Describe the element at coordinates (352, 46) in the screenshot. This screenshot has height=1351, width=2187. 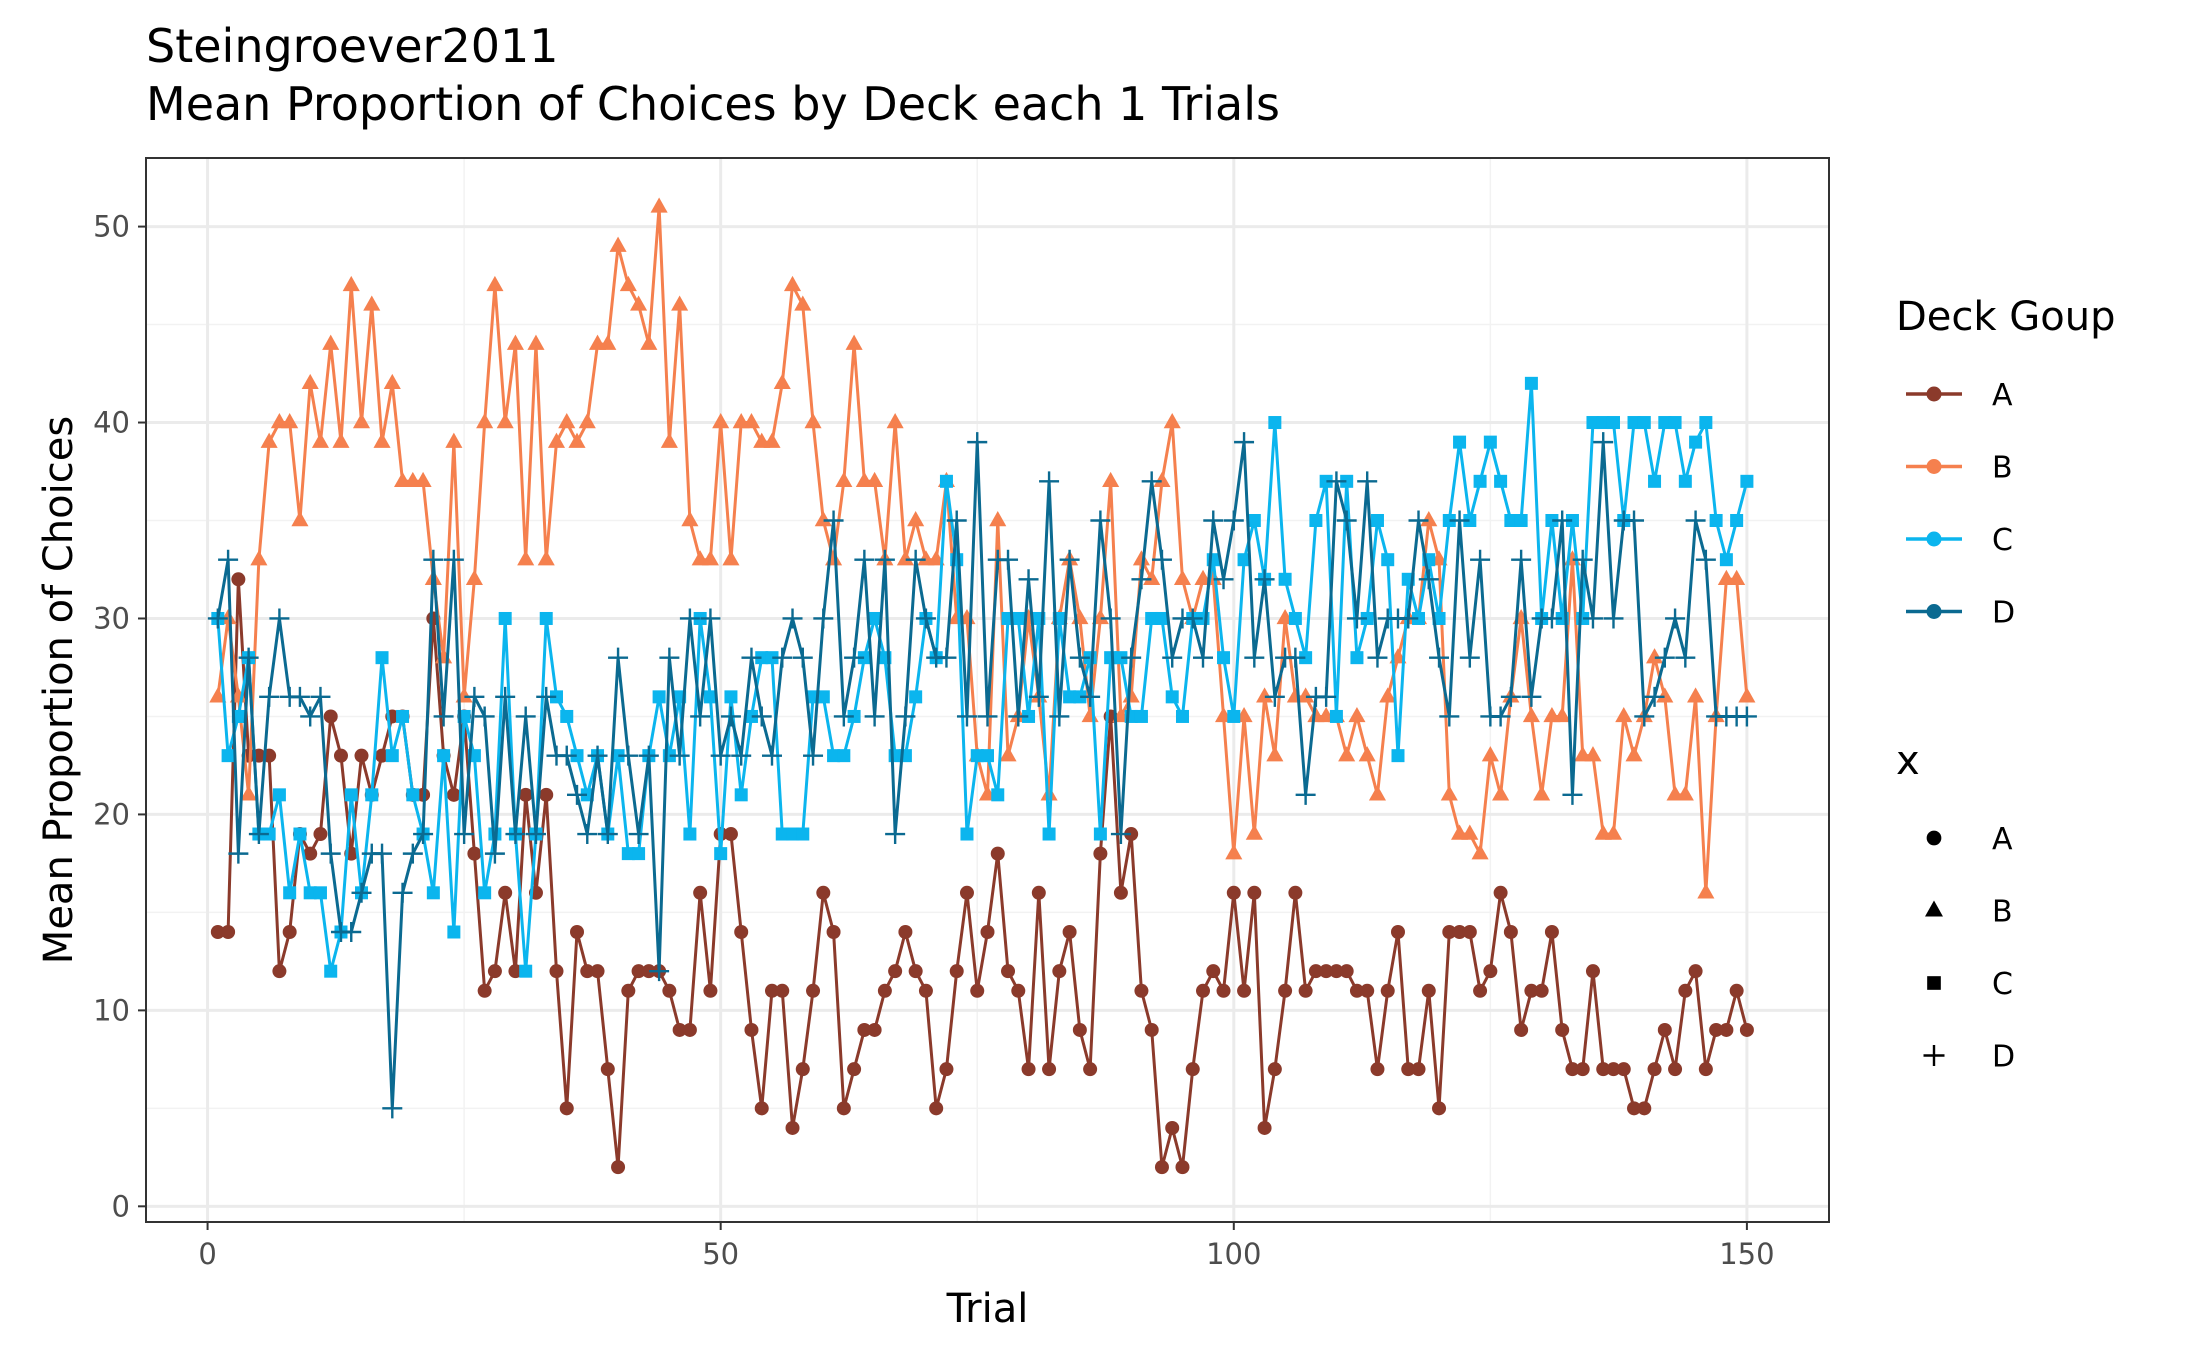
I see `chart-title: Steingroever2011` at that location.